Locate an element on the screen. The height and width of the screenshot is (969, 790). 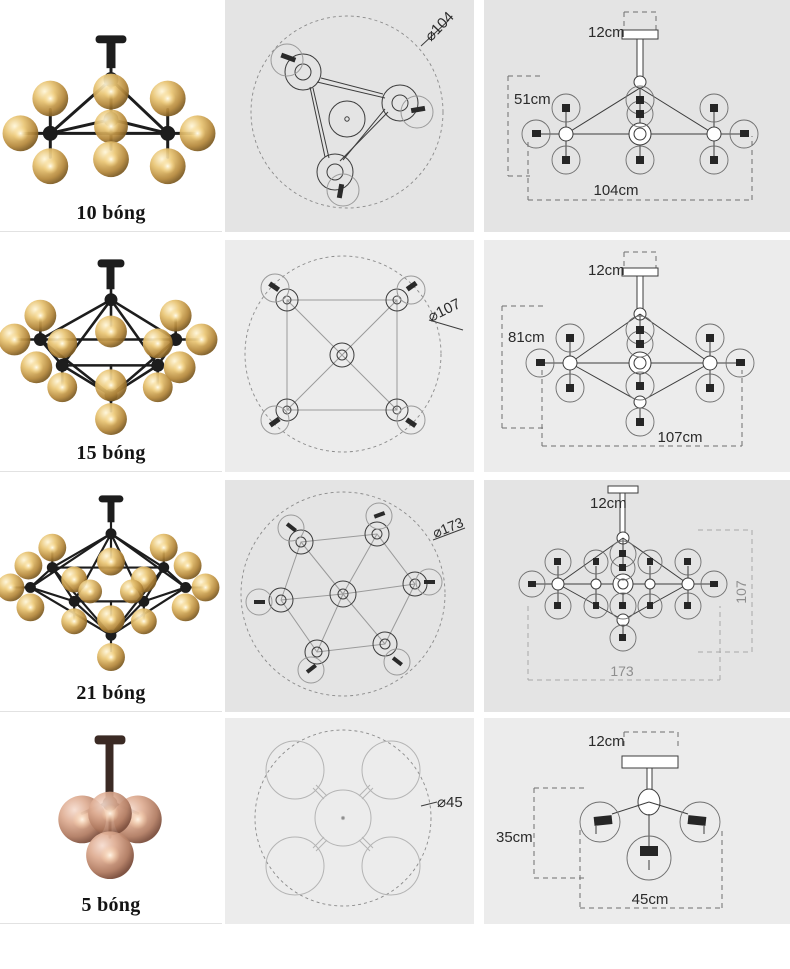
height-dimension-21: 107 is located at coordinates (741, 592).